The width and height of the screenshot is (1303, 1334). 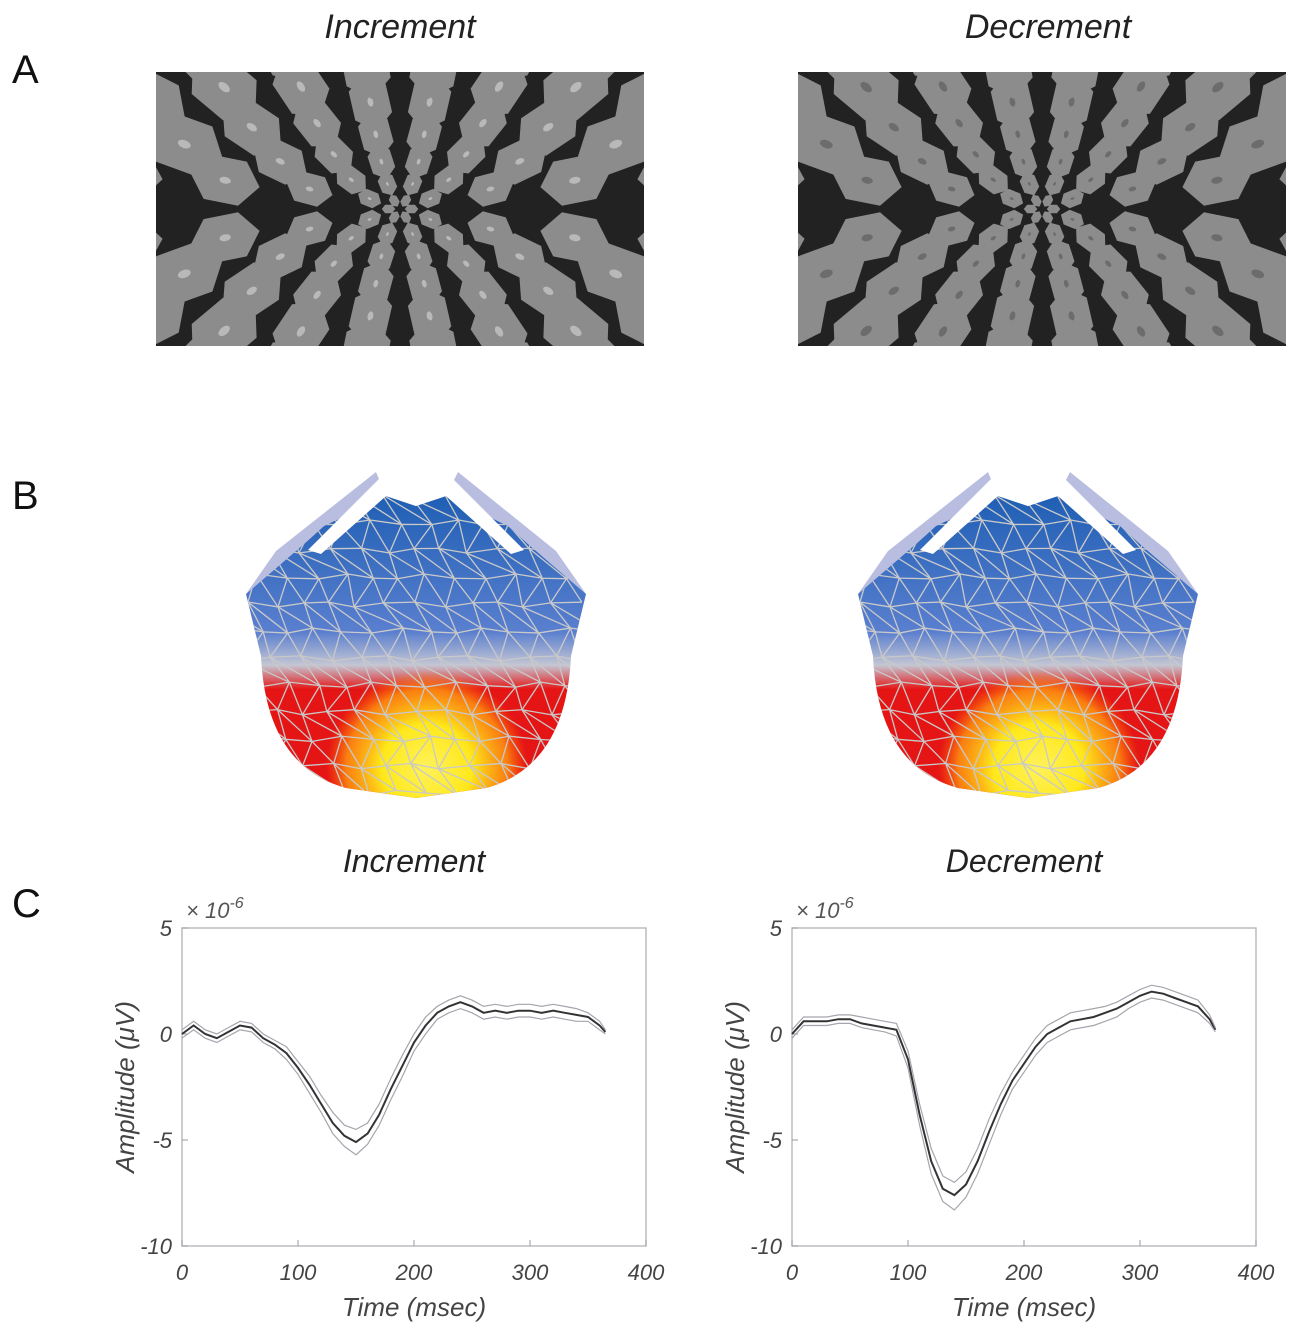 I want to click on x-tick-label: 0, so click(x=792, y=1272).